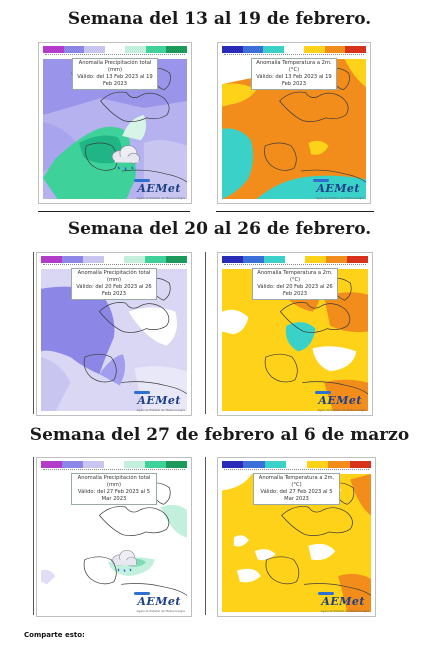  What do you see at coordinates (219, 19) in the screenshot?
I see `week-1-title: Semana del 13 al 19 de febrero.` at bounding box center [219, 19].